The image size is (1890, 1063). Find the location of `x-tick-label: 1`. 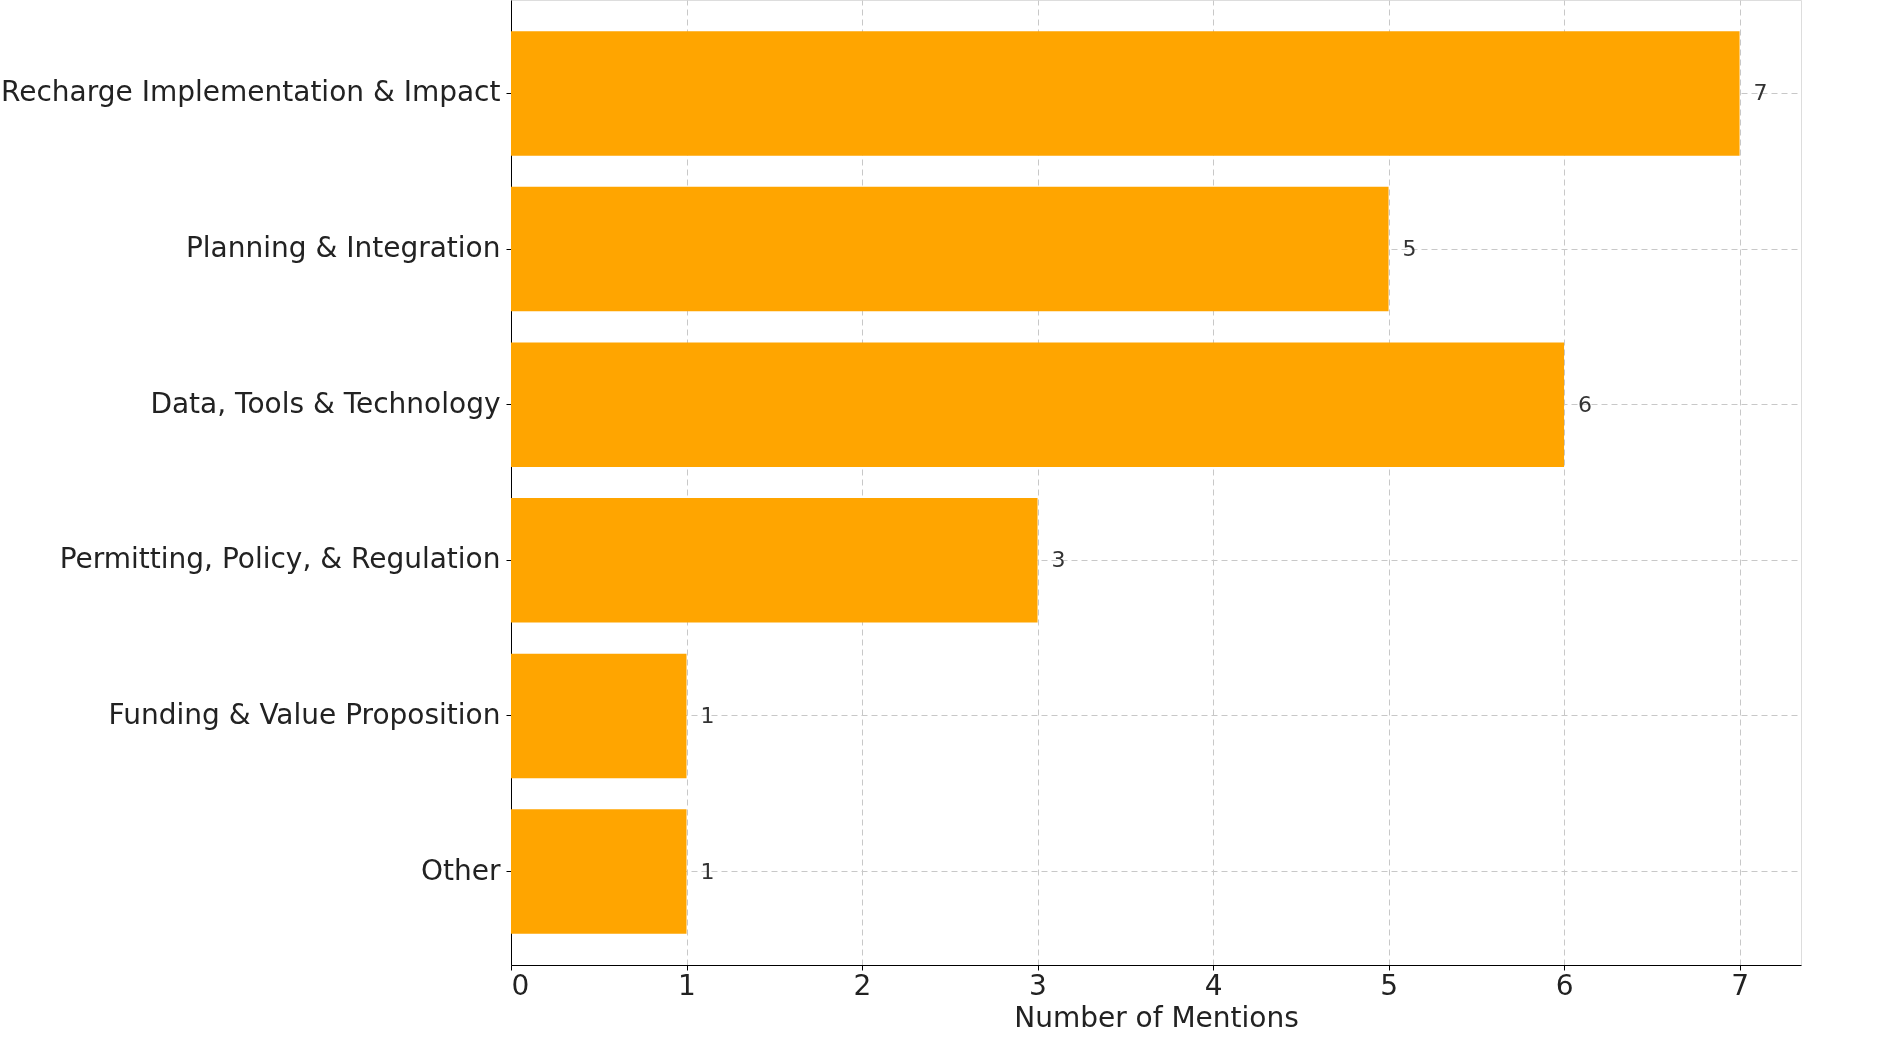

x-tick-label: 1 is located at coordinates (687, 985).